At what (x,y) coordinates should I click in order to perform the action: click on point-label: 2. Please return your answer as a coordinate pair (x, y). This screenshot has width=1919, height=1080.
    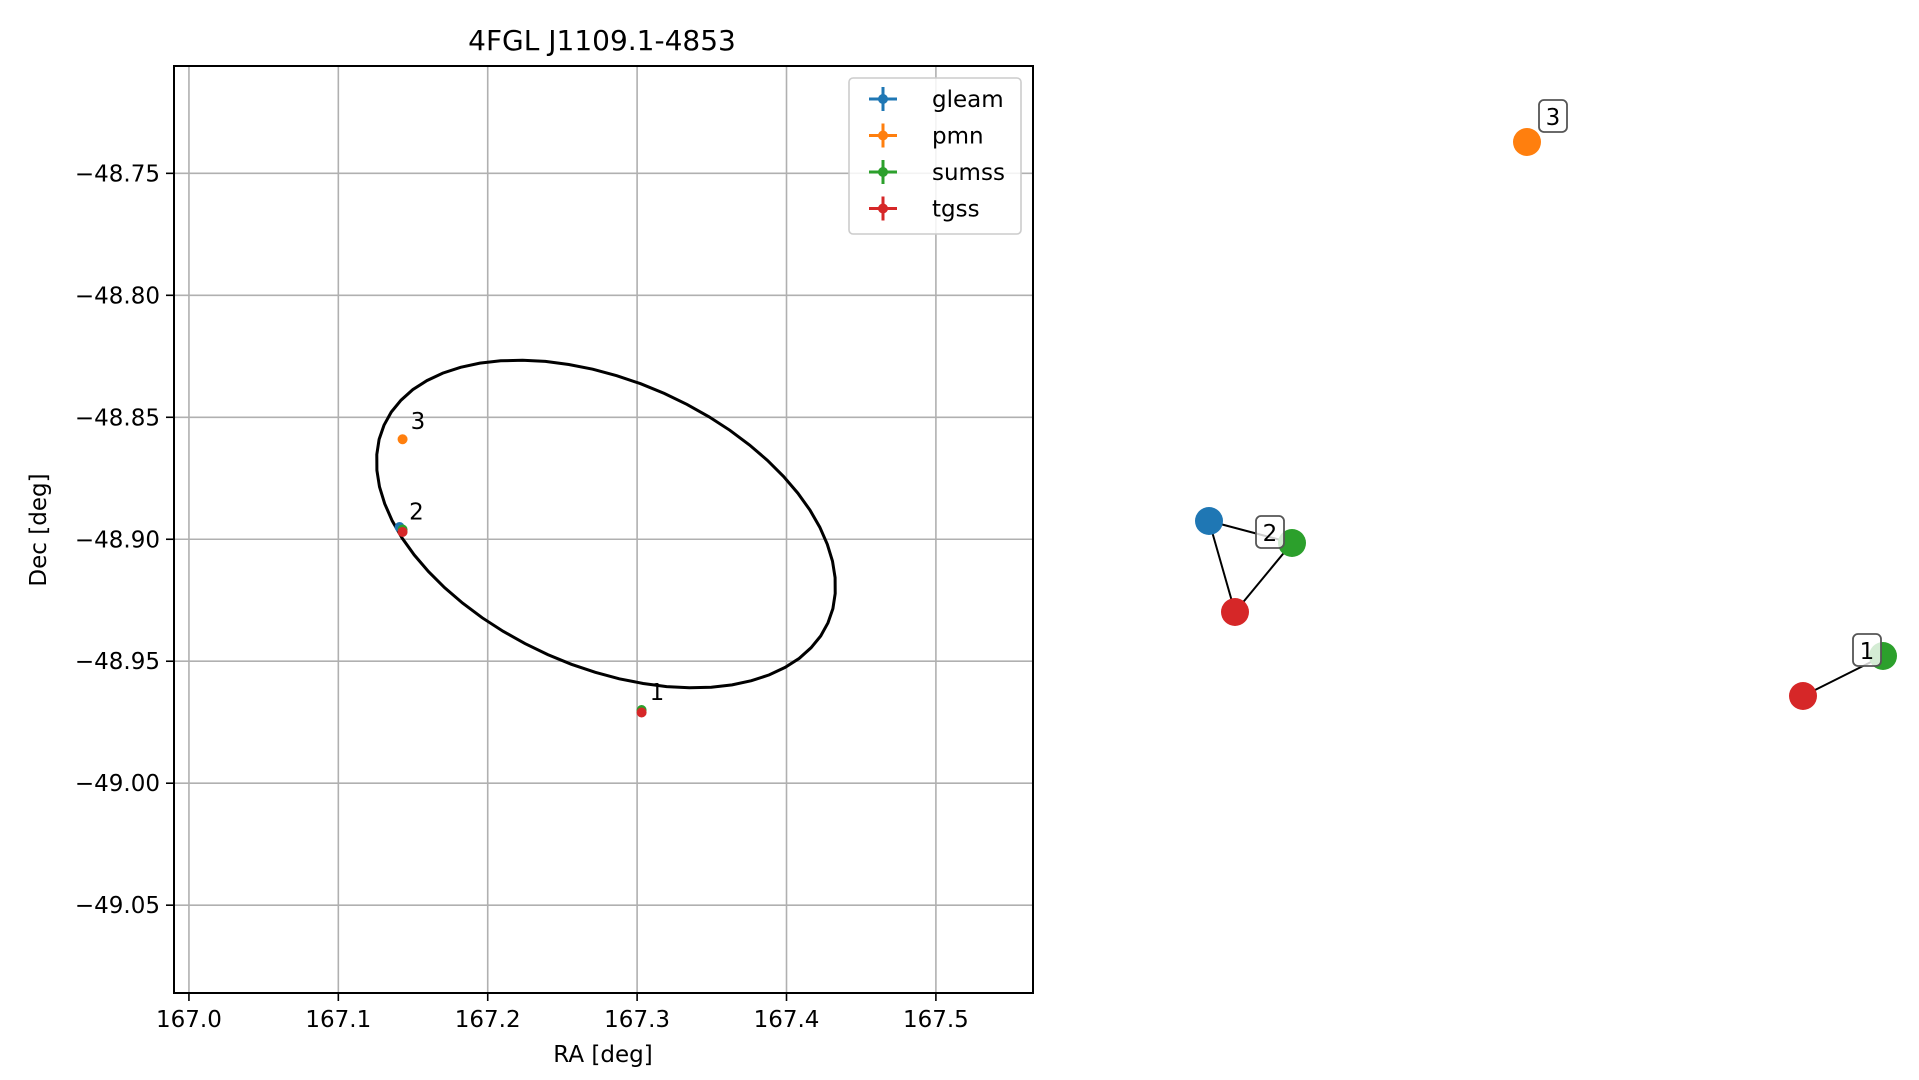
    Looking at the image, I should click on (416, 513).